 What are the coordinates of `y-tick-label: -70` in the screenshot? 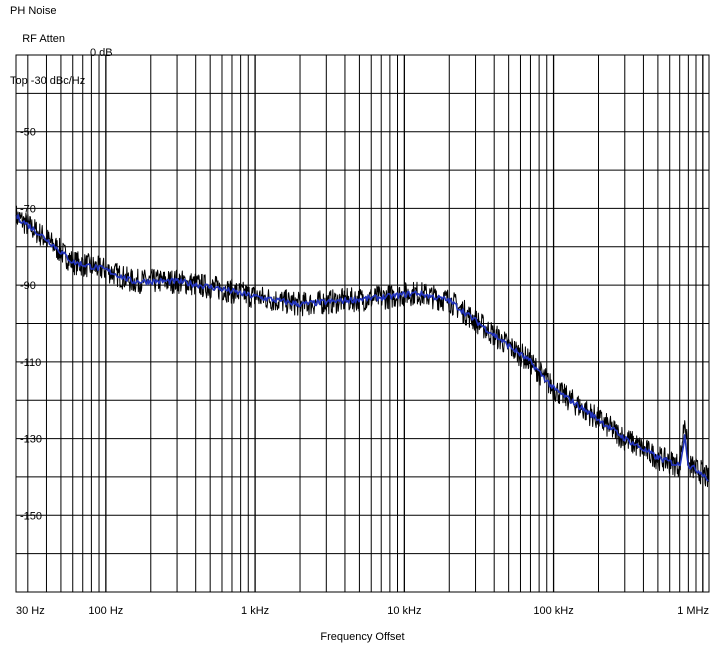 It's located at (28, 209).